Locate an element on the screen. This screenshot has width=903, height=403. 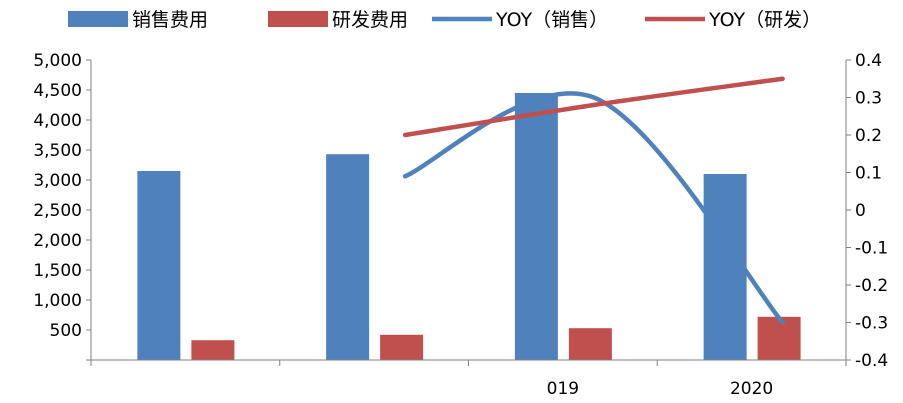
left-tick-label: 500 is located at coordinates (66, 331).